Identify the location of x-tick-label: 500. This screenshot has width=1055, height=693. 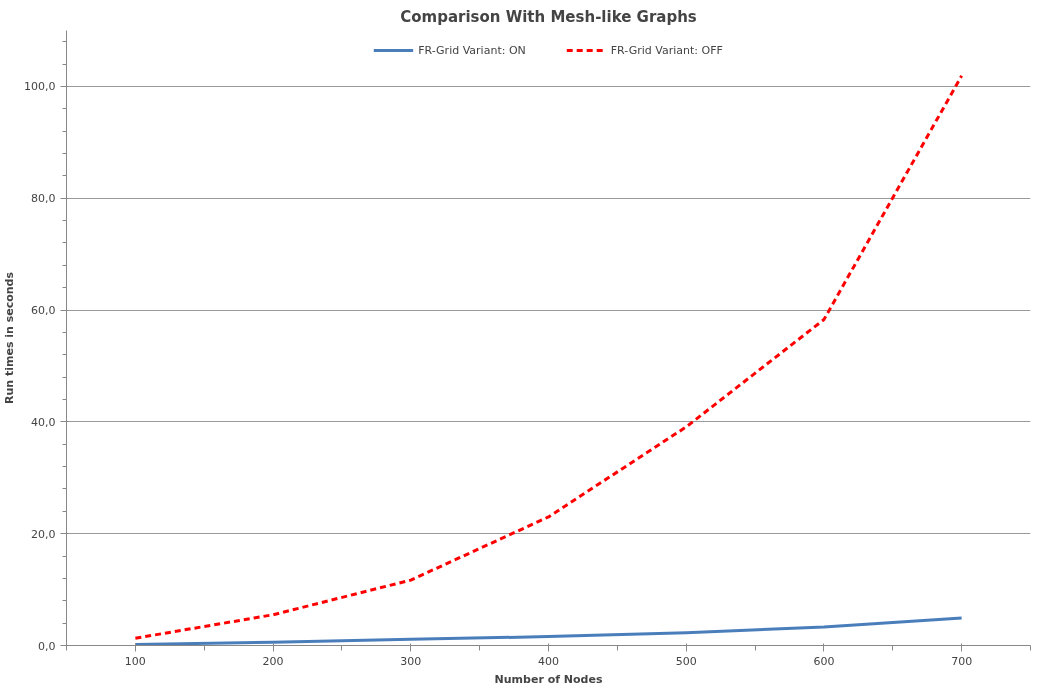
(686, 661).